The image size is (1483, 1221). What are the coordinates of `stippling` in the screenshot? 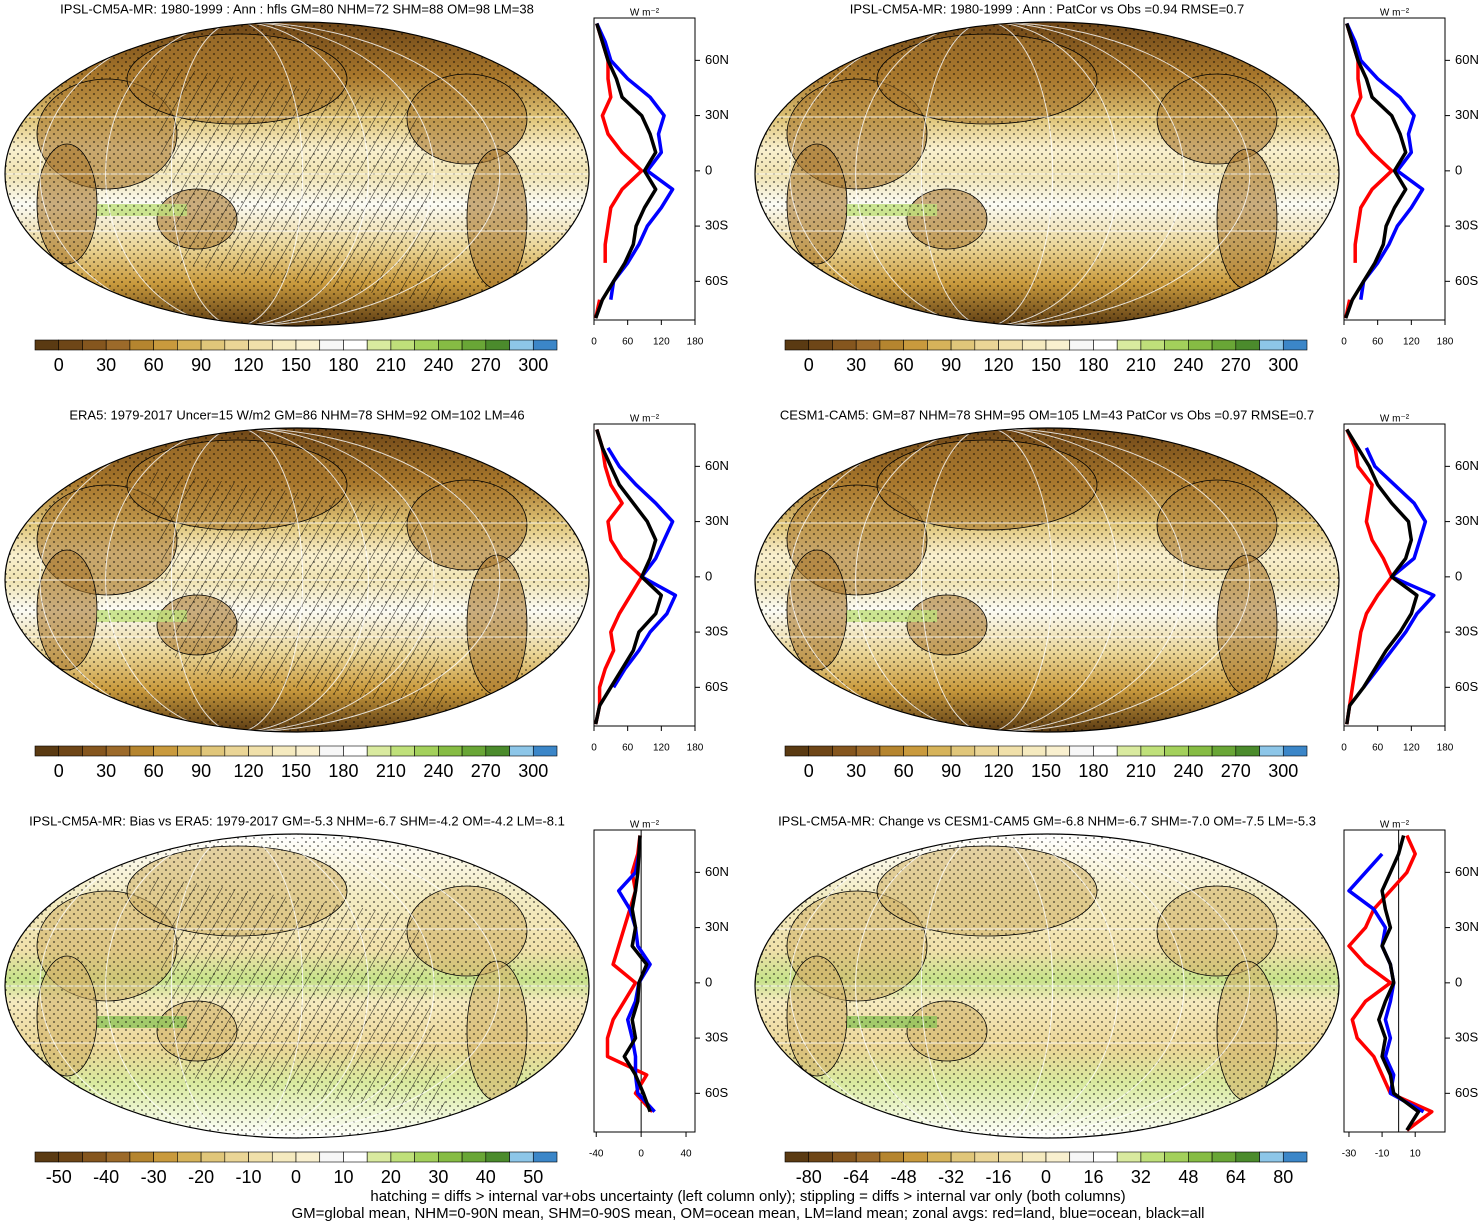 It's located at (1047, 986).